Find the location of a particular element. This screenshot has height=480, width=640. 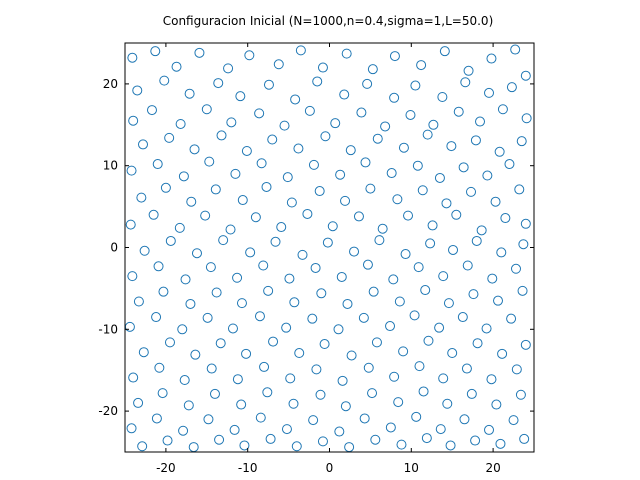

x-tick-label: 10 is located at coordinates (411, 468).